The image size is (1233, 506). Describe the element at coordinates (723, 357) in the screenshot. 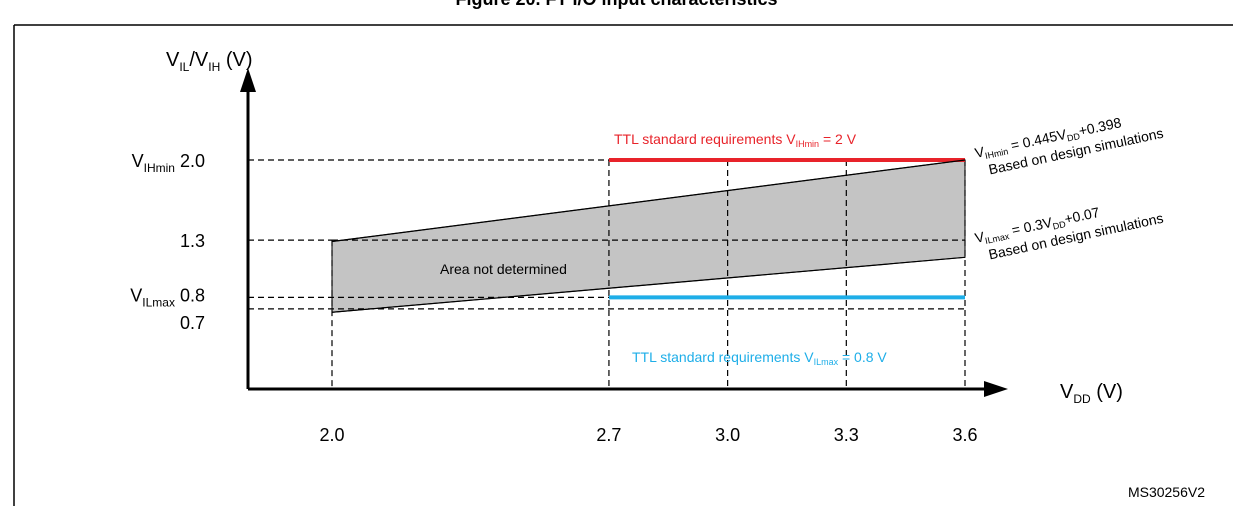

I see `ttl-low-label-text: TTL standard requirements V` at that location.